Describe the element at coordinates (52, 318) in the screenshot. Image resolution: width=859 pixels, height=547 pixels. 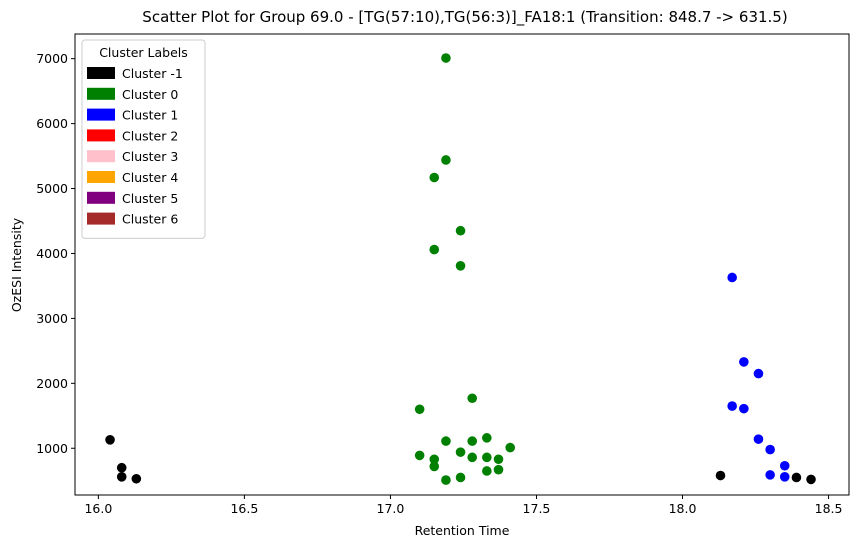
I see `y-tick-label: 3000` at that location.